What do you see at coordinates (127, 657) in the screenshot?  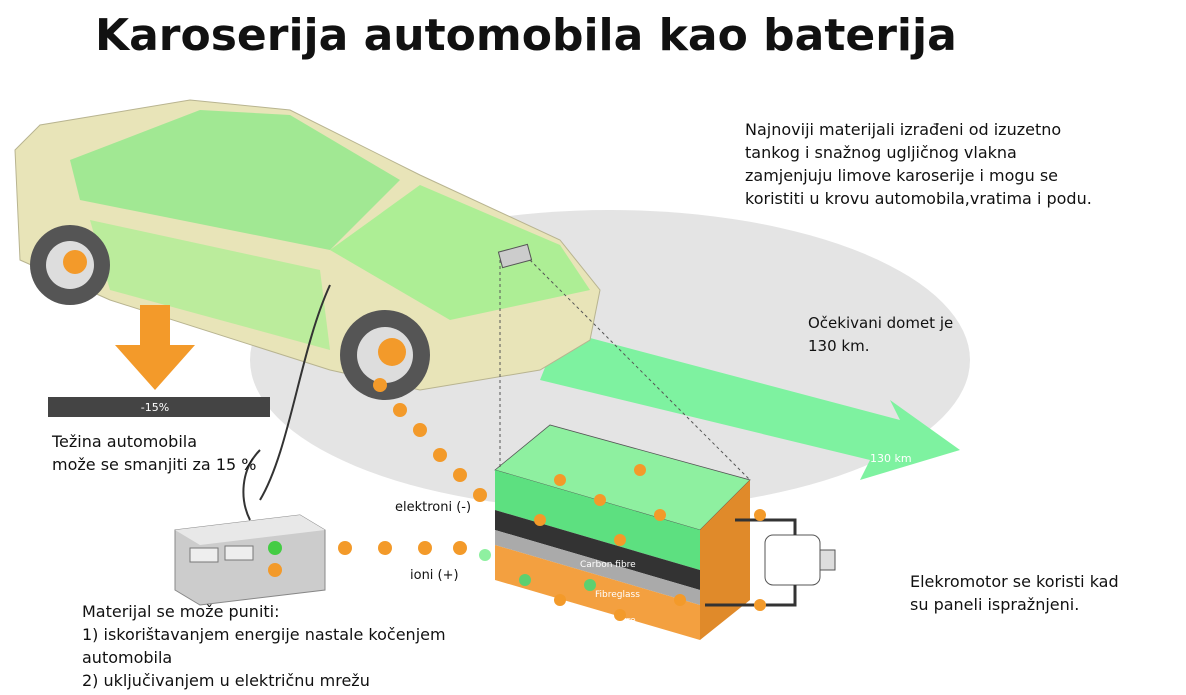 I see `text-line: automobila` at bounding box center [127, 657].